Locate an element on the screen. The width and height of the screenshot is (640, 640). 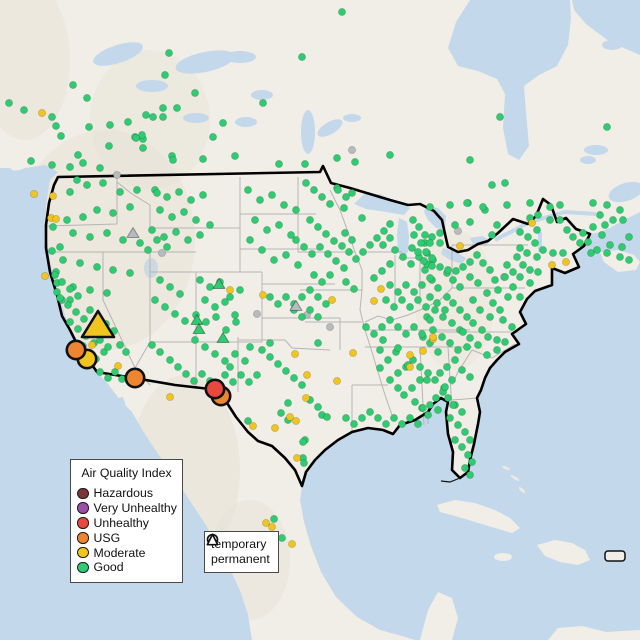
monitor-dot-no_data is located at coordinates (457, 230).